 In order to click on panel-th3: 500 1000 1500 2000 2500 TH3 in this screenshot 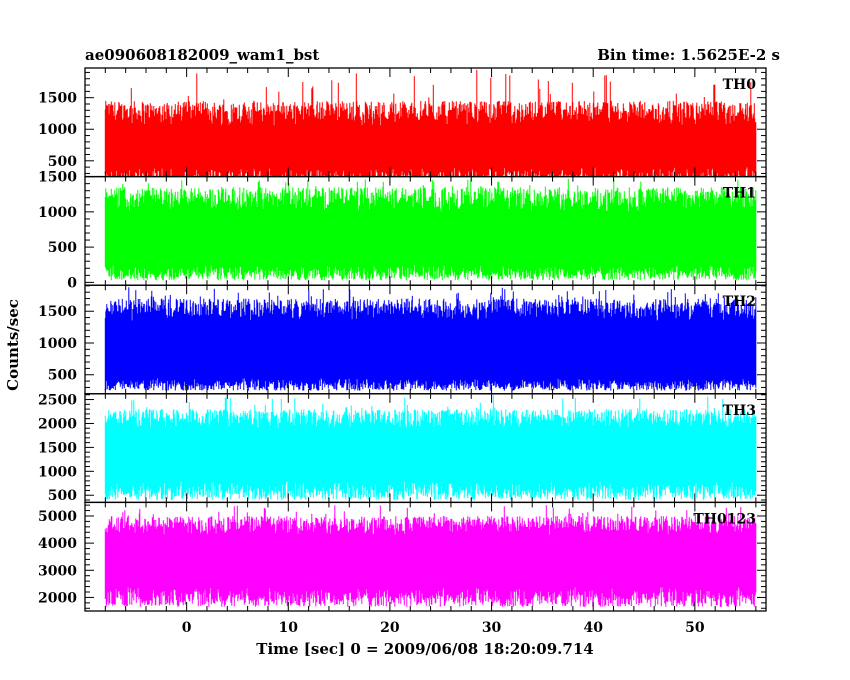, I will do `click(402, 448)`.